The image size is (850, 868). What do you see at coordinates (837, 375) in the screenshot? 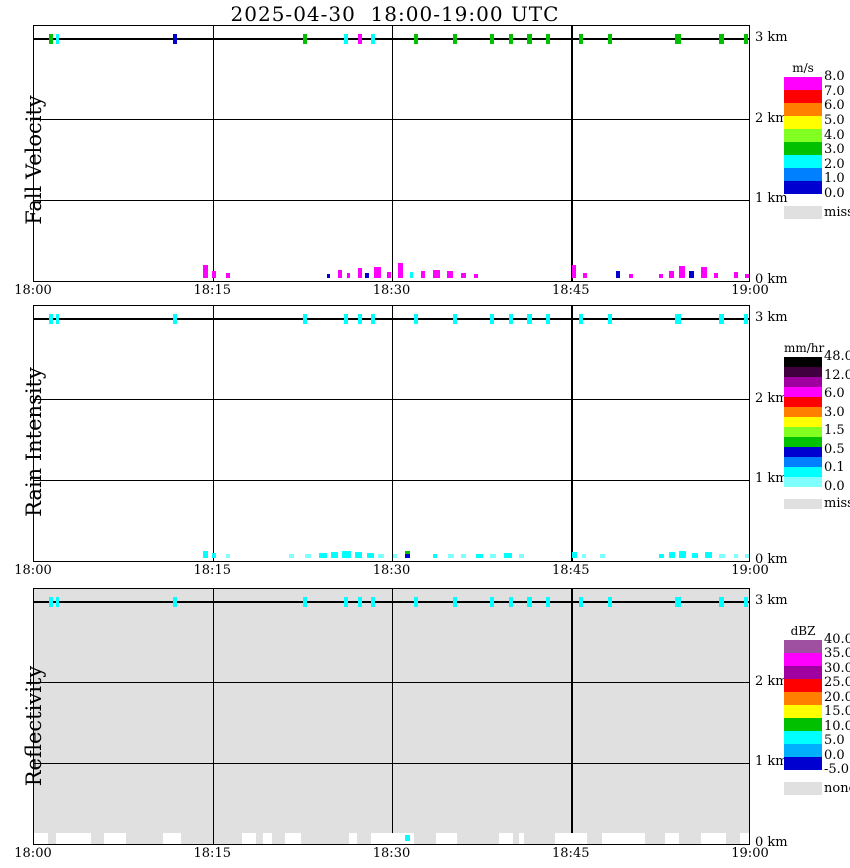
I see `colorbar-tick: 12.0` at bounding box center [837, 375].